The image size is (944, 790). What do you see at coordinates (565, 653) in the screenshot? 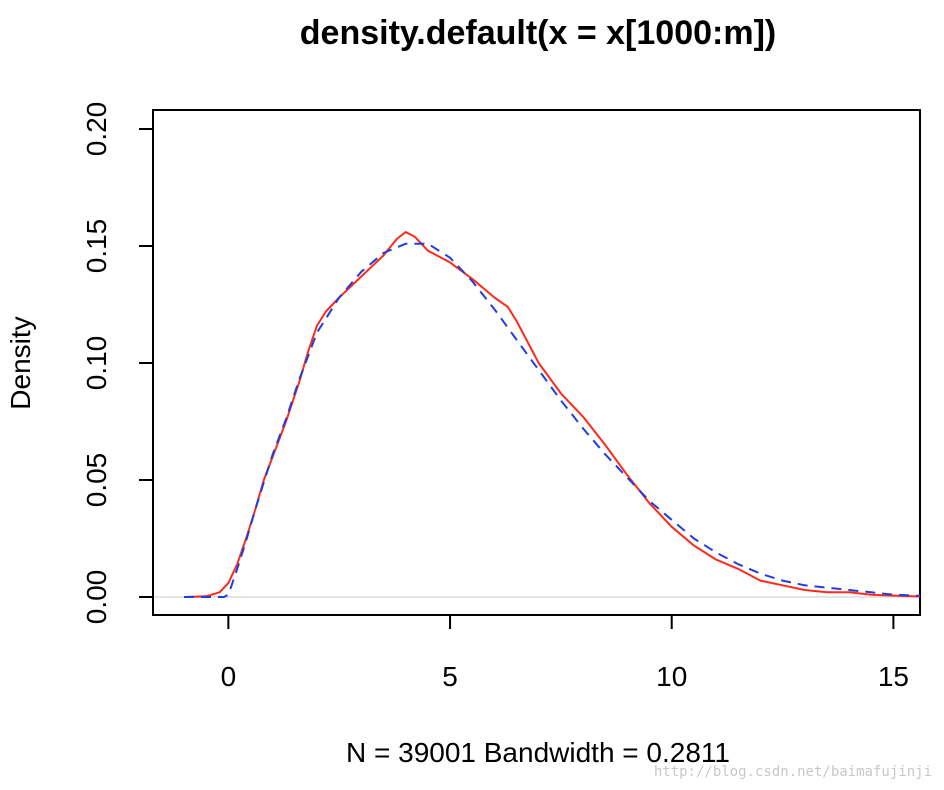
I see `x-axis: 0 5 10 15` at bounding box center [565, 653].